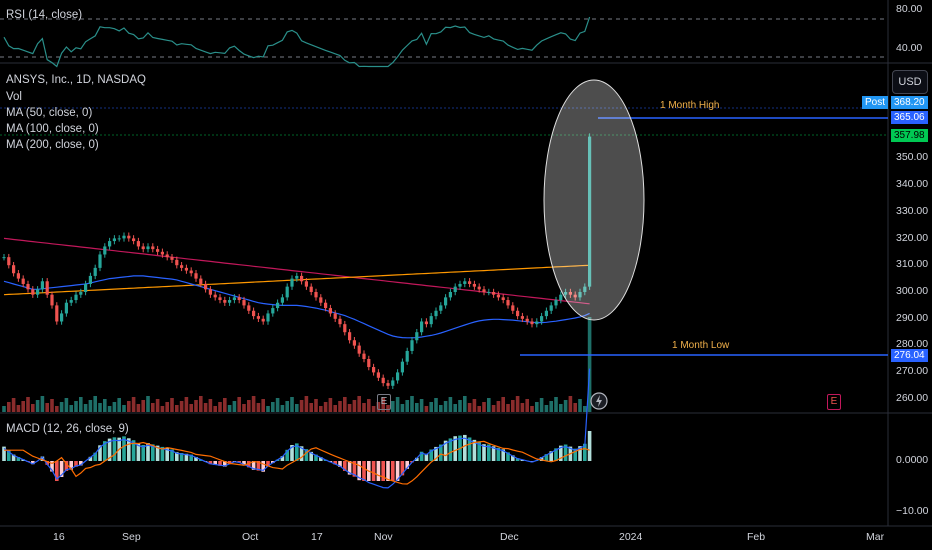 This screenshot has height=550, width=932. What do you see at coordinates (690, 105) in the screenshot?
I see `month-high-annotation: 1 Month High` at bounding box center [690, 105].